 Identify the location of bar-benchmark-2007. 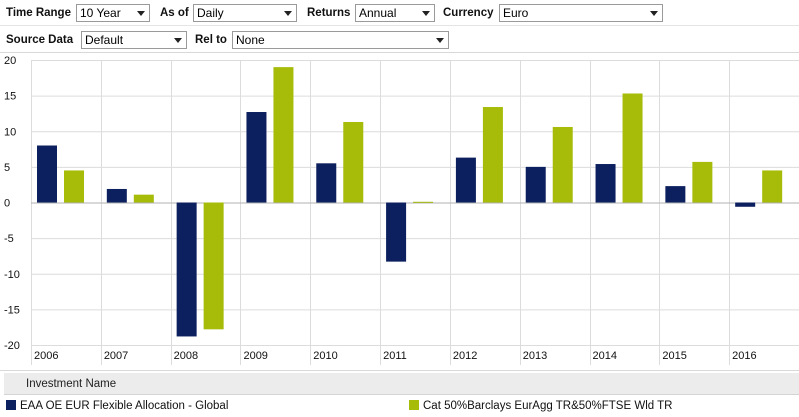
(143, 198).